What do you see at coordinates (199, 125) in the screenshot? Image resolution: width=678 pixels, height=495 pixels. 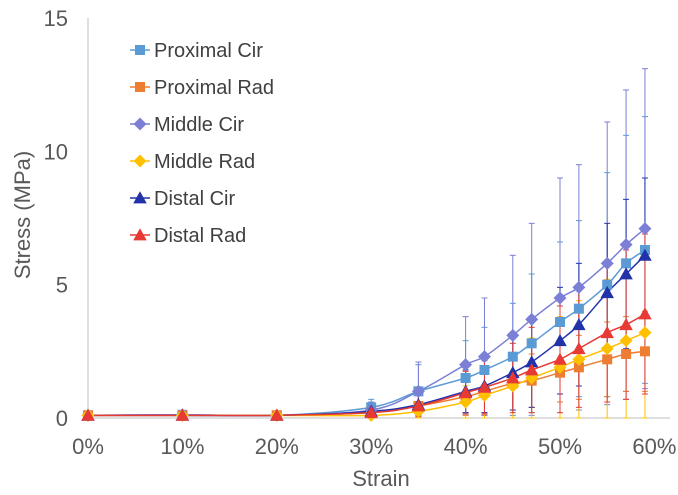 I see `legend-label-middle-cir: Middle Cir` at bounding box center [199, 125].